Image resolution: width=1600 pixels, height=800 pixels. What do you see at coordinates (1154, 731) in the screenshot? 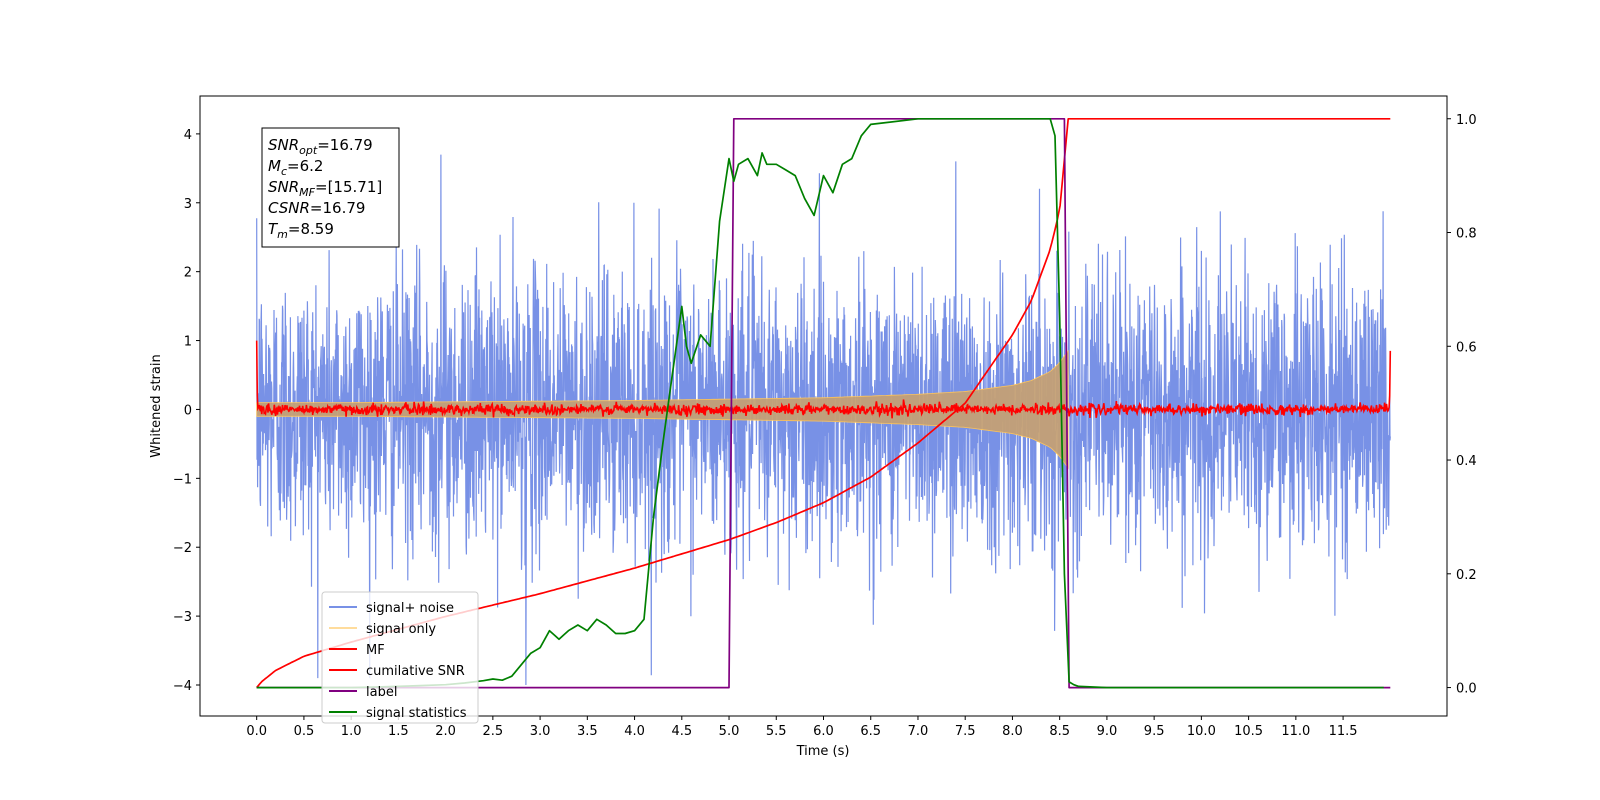
I see `x-tick-label: 9.5` at bounding box center [1154, 731].